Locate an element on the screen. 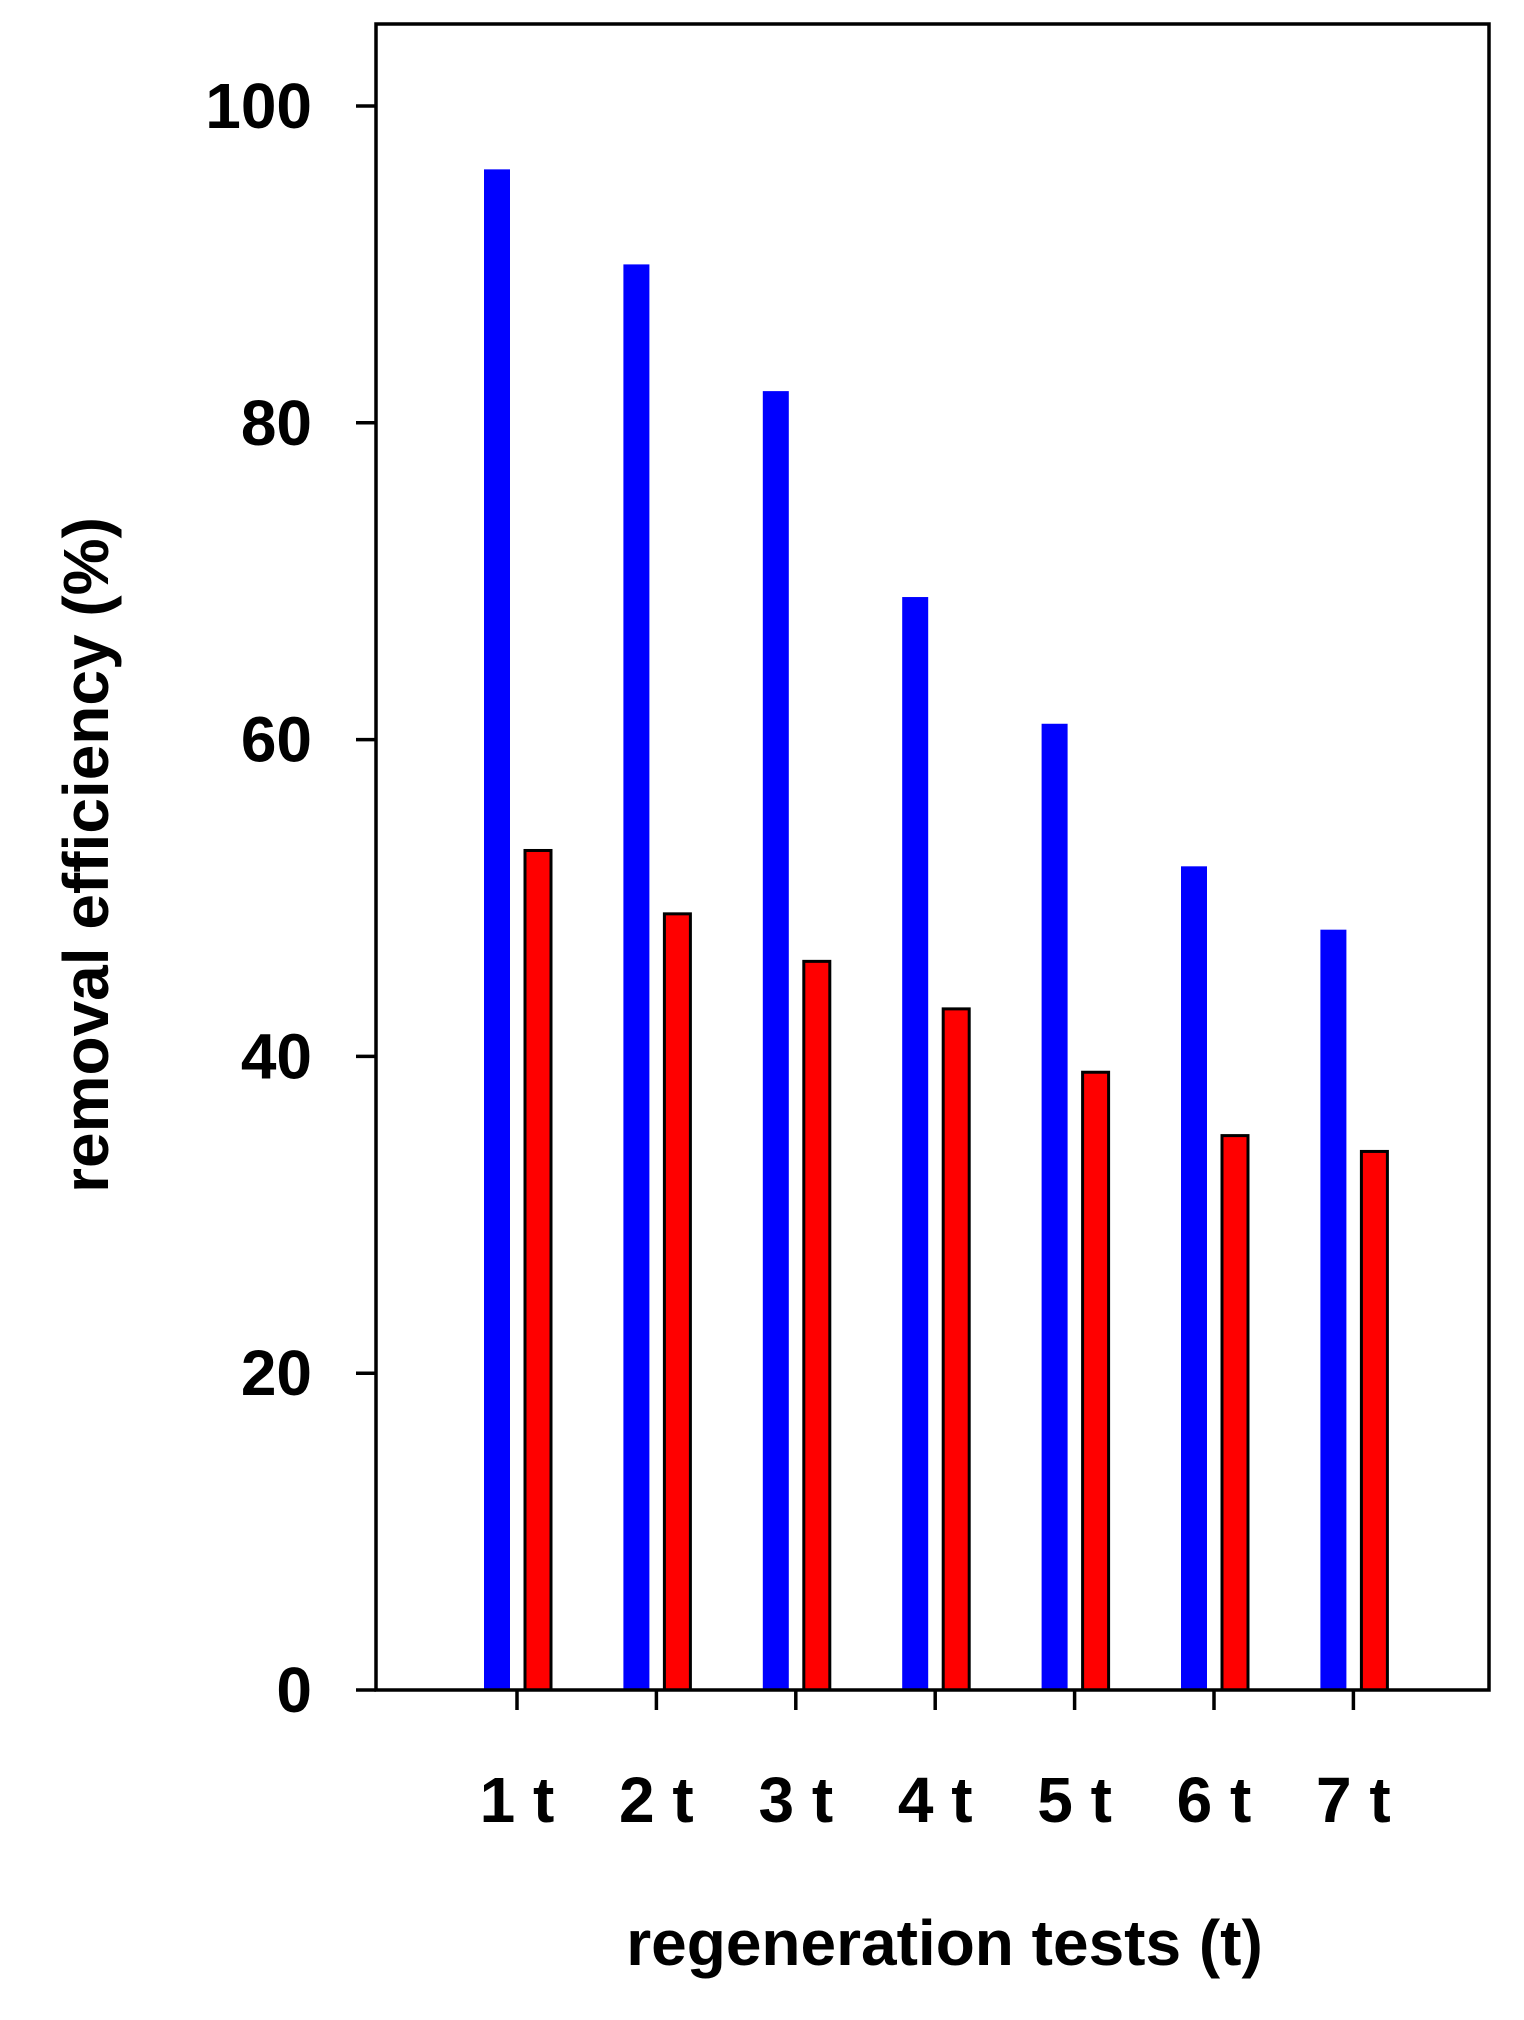 The height and width of the screenshot is (2020, 1524). y-tick-label-100: 100 is located at coordinates (258, 106).